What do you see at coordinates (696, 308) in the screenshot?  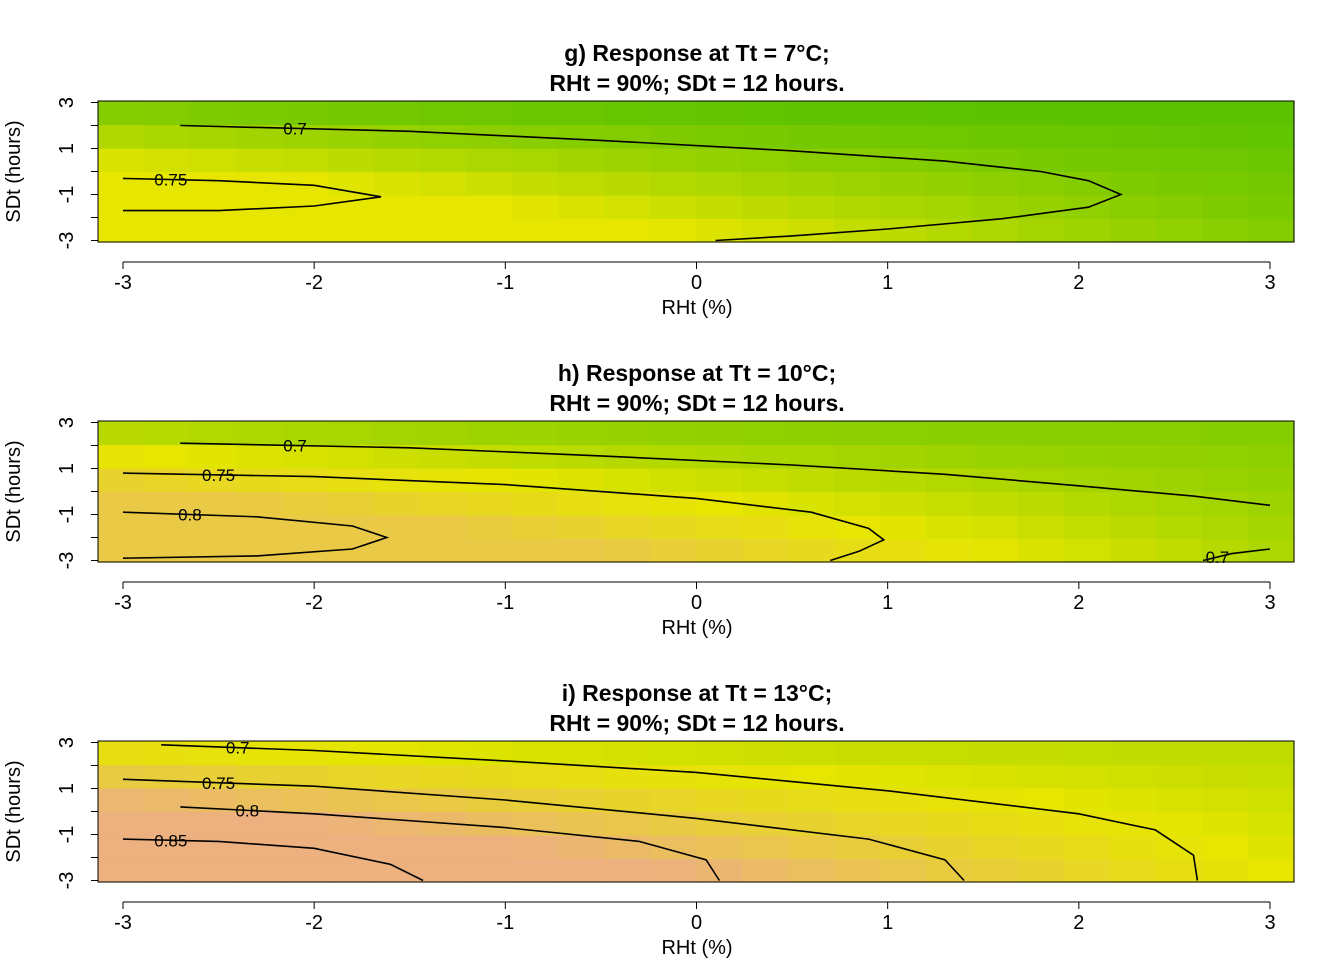 I see `x-axis-label: RHt (%)` at bounding box center [696, 308].